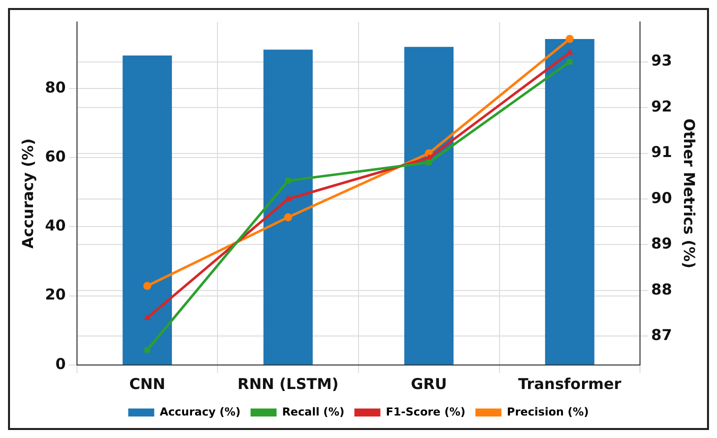 Image resolution: width=717 pixels, height=438 pixels. What do you see at coordinates (689, 193) in the screenshot?
I see `y2-axis-title: Other Metrics (%)` at bounding box center [689, 193].